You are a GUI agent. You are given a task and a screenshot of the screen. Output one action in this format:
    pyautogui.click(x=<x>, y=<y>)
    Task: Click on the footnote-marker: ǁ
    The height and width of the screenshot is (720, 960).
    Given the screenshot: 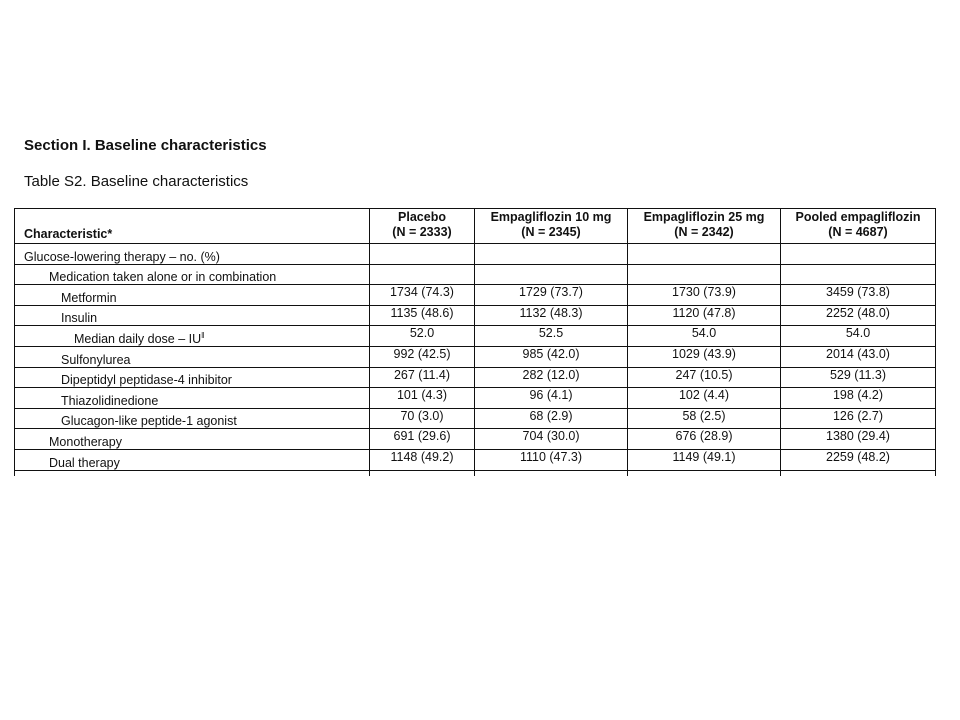 What is the action you would take?
    pyautogui.click(x=203, y=335)
    